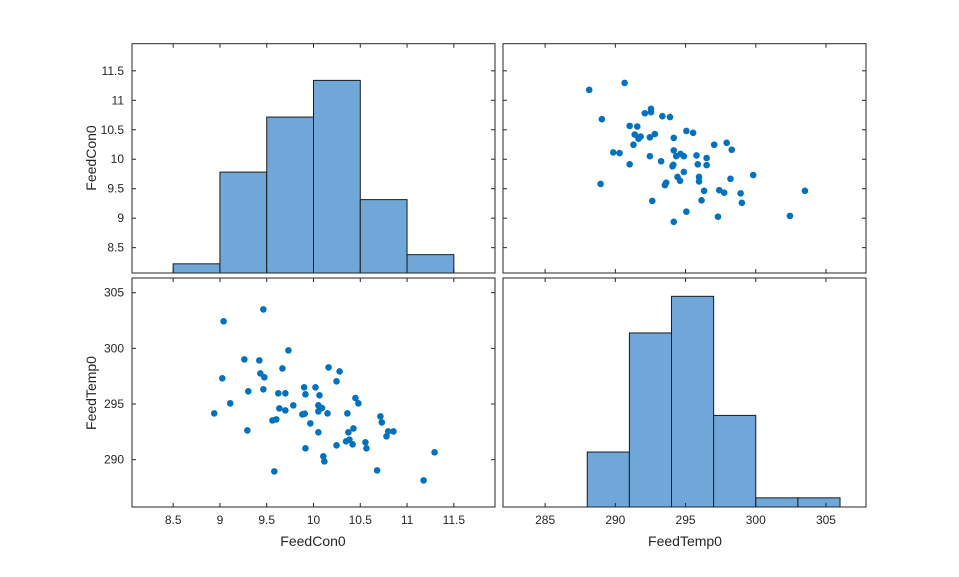 The height and width of the screenshot is (577, 959). Describe the element at coordinates (685, 541) in the screenshot. I see `x-axis-label-feedtemp0: FeedTemp0` at that location.